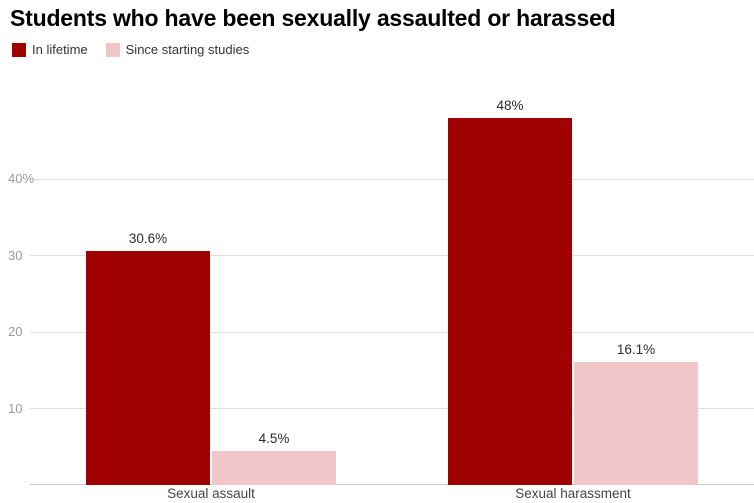  I want to click on value-label-sexual-assault-in-lifetime: 30.6%, so click(148, 238).